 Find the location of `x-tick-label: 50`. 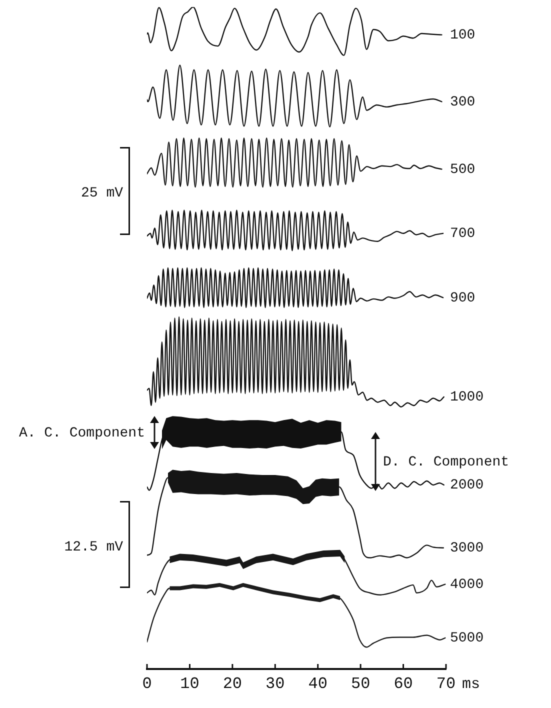

x-tick-label: 50 is located at coordinates (360, 683).